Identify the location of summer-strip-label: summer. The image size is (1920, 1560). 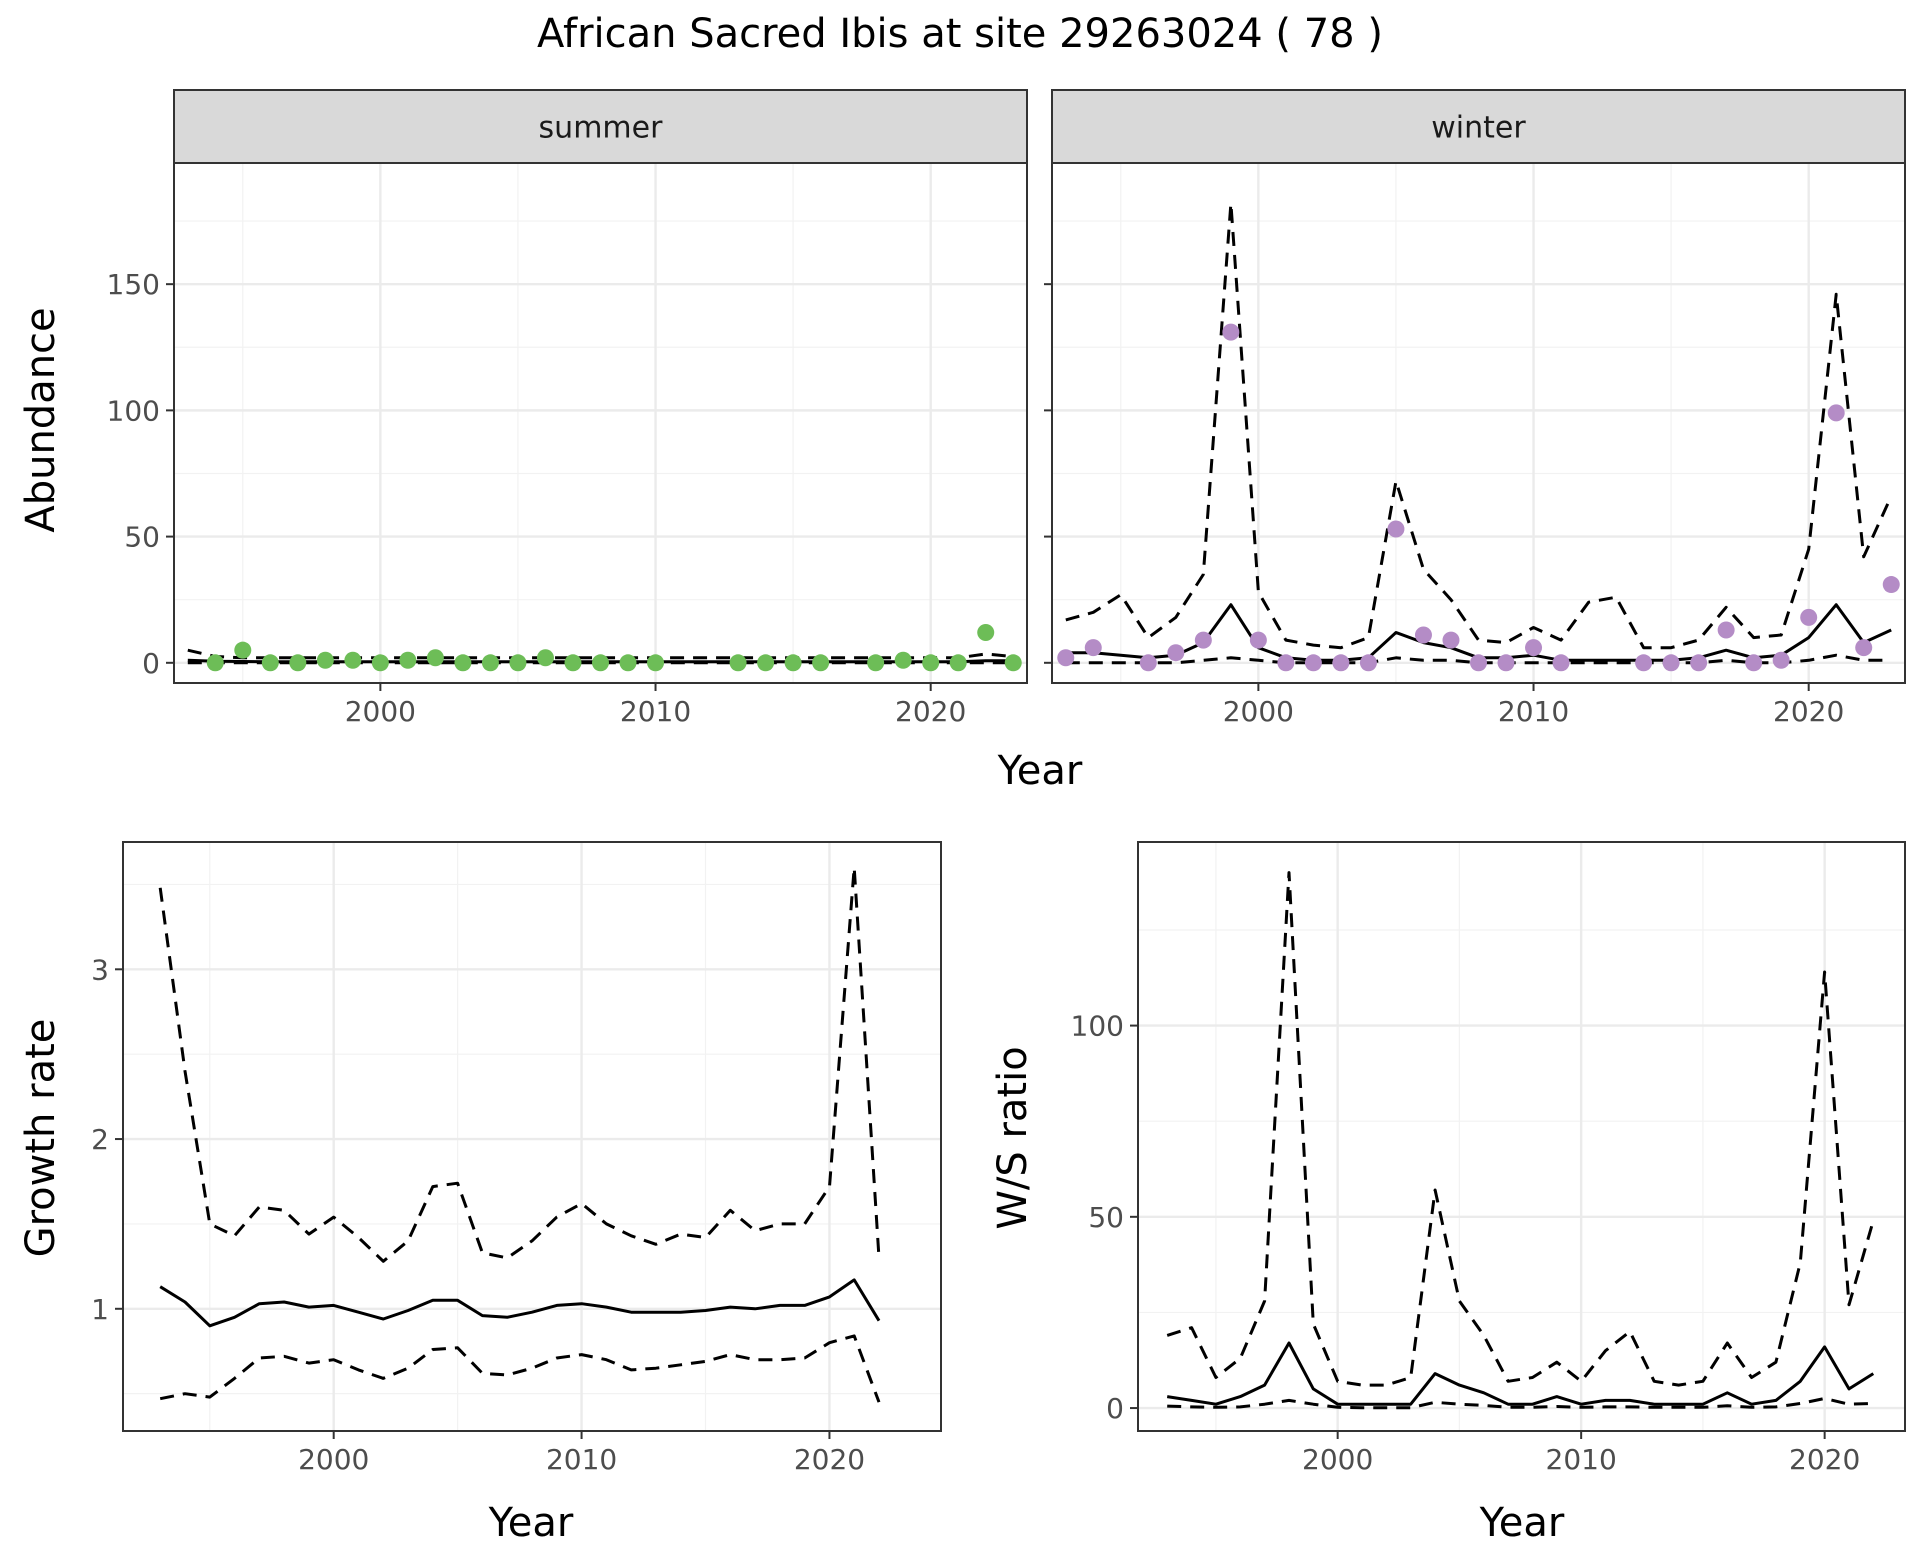
(601, 128).